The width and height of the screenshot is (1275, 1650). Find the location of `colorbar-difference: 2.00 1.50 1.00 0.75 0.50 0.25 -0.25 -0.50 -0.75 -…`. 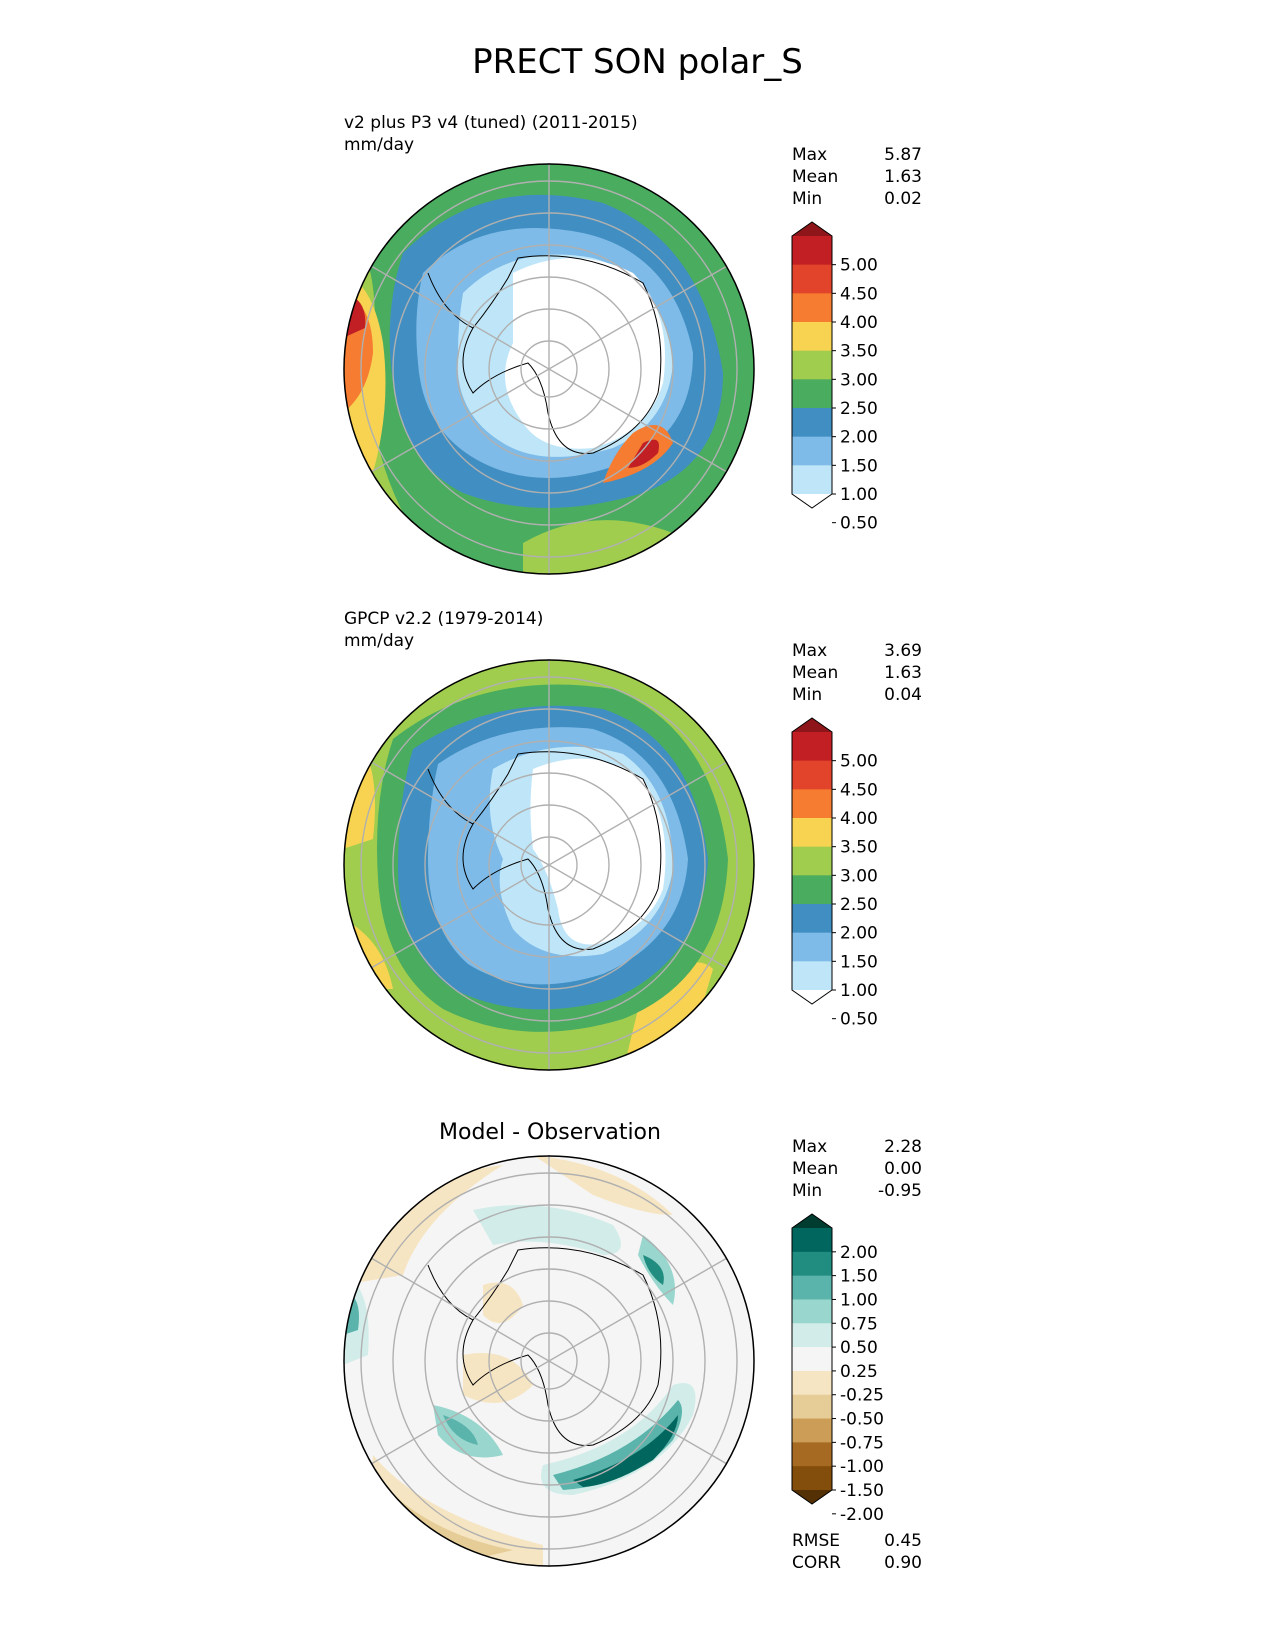

colorbar-difference: 2.00 1.50 1.00 0.75 0.50 0.25 -0.25 -0.50 -0.75 -… is located at coordinates (837, 1369).